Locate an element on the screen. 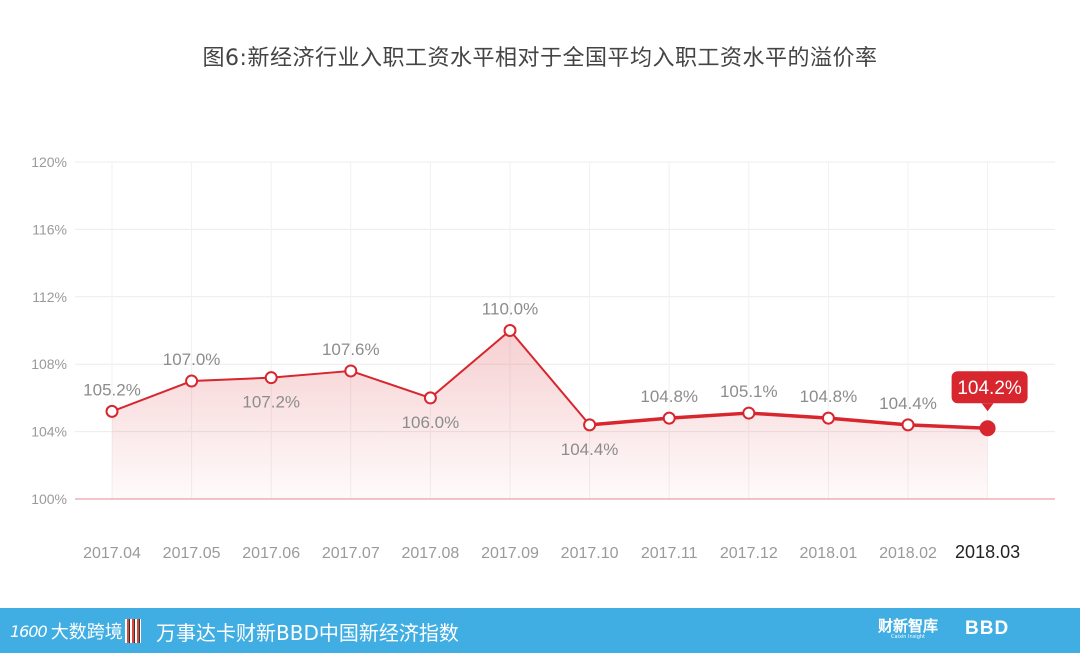 The image size is (1080, 653). y-tick-label: 108% is located at coordinates (49, 364).